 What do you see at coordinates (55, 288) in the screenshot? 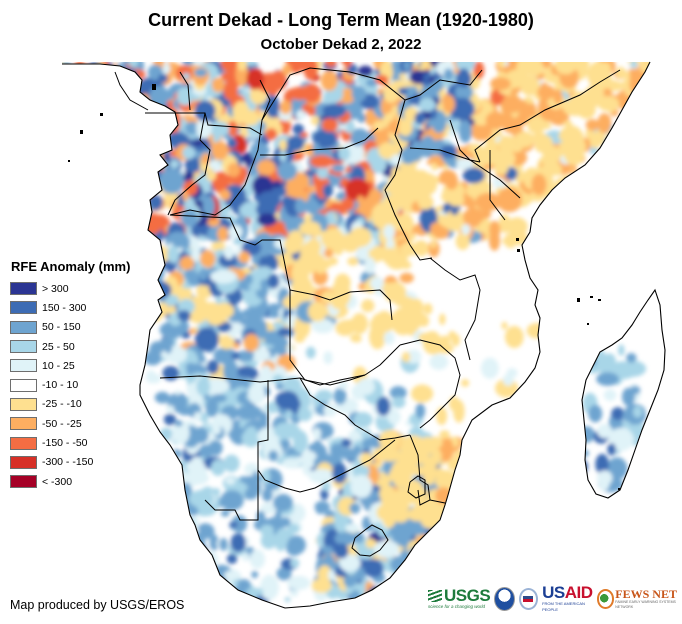
I see `legend-label: > 300` at bounding box center [55, 288].